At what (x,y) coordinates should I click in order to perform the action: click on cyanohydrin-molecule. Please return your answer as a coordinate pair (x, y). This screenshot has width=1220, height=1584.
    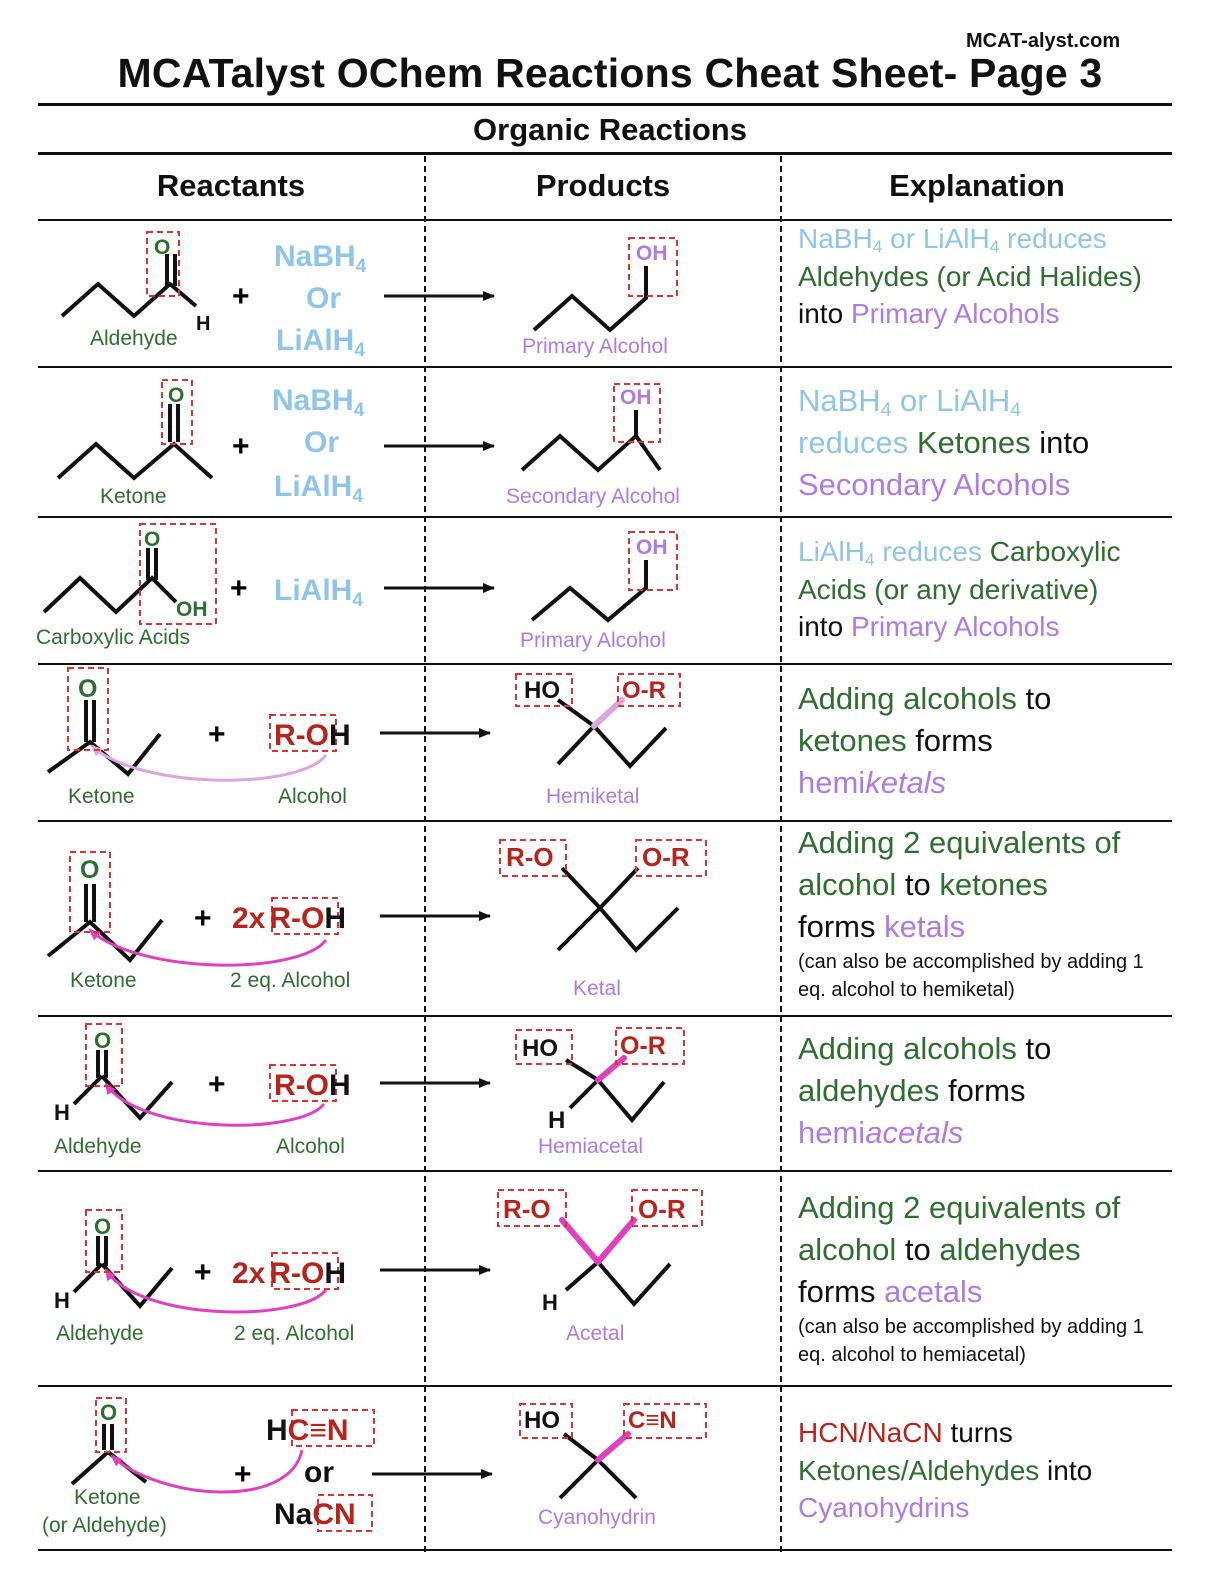
    Looking at the image, I should click on (598, 1466).